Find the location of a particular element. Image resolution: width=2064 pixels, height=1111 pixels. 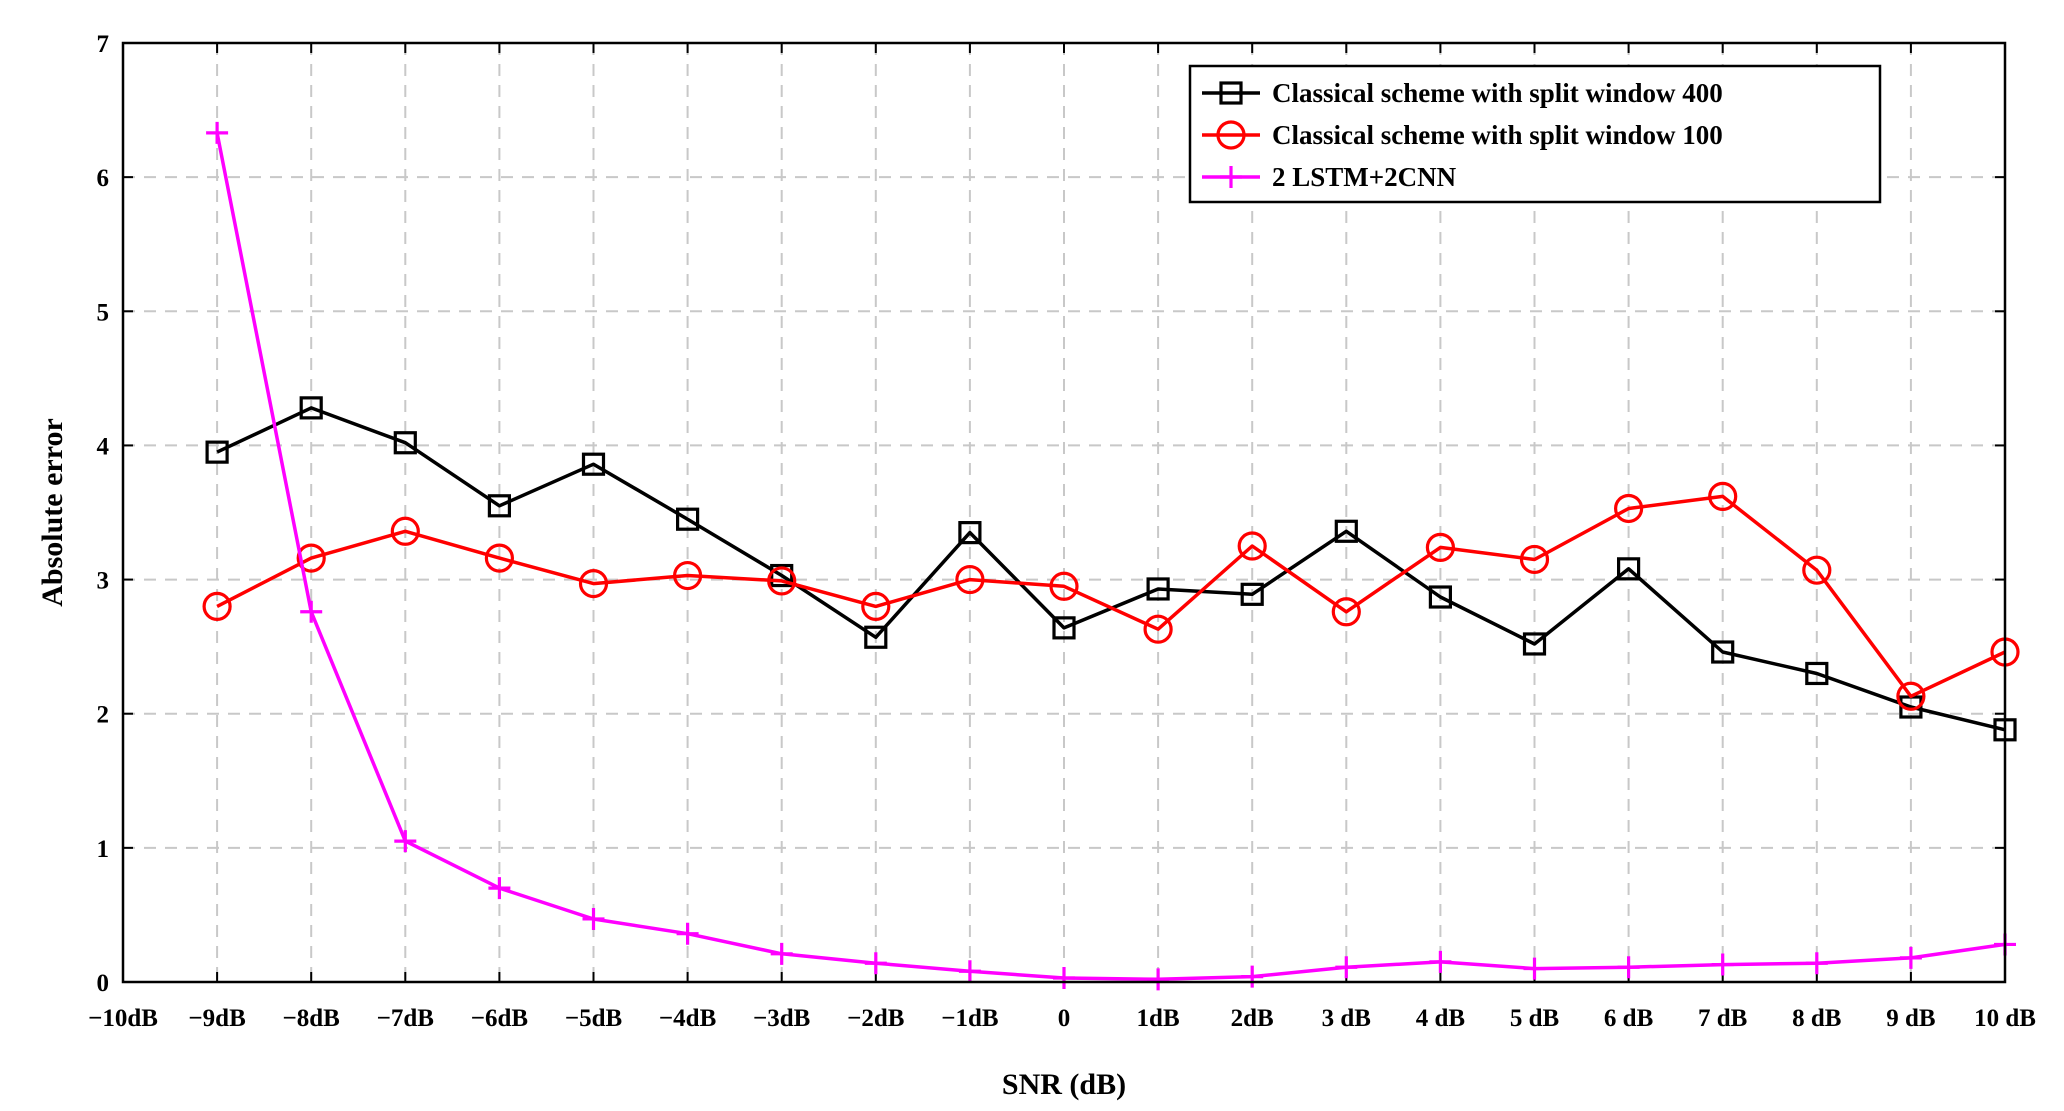

x-tick-label: 7 dB is located at coordinates (1722, 1018).